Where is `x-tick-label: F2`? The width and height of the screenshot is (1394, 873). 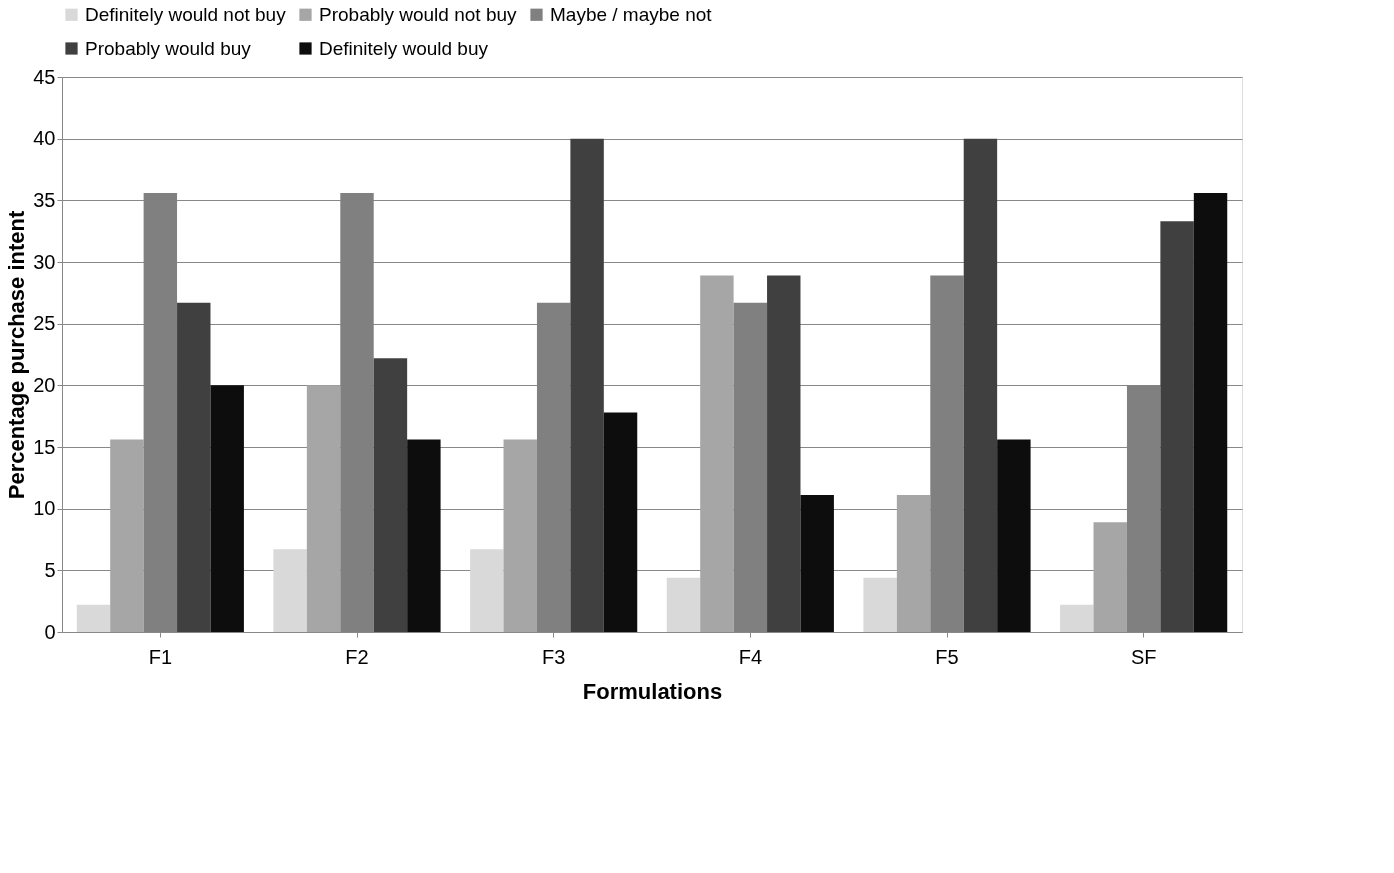
x-tick-label: F2 is located at coordinates (357, 656).